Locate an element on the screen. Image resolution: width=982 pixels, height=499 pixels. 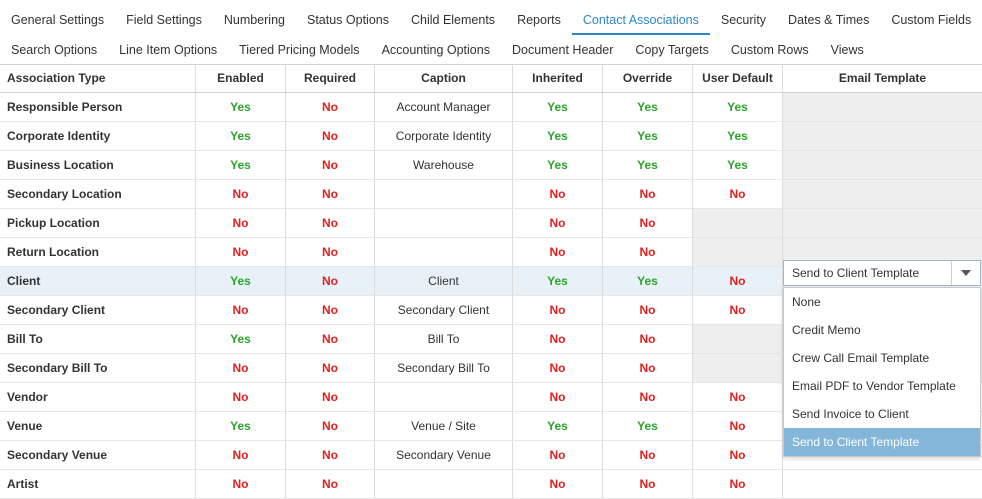
dropdown-option-credit-memo: Credit Memo is located at coordinates (826, 330).